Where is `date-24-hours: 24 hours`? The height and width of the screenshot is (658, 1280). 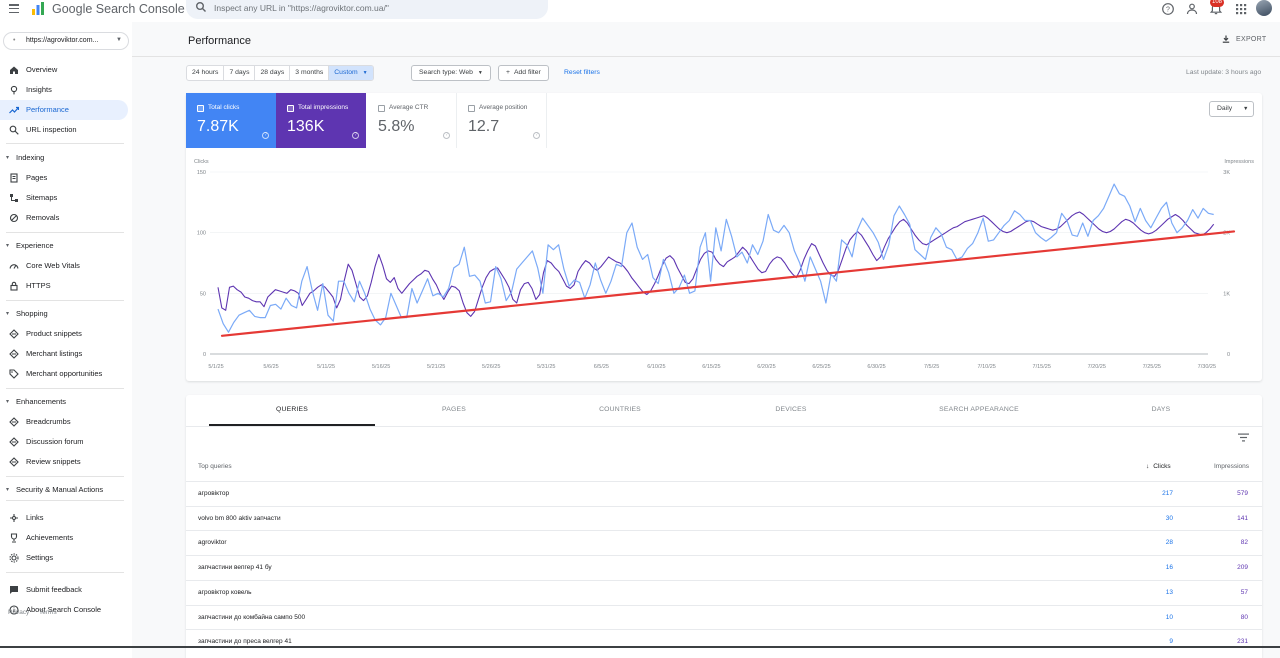 date-24-hours: 24 hours is located at coordinates (206, 73).